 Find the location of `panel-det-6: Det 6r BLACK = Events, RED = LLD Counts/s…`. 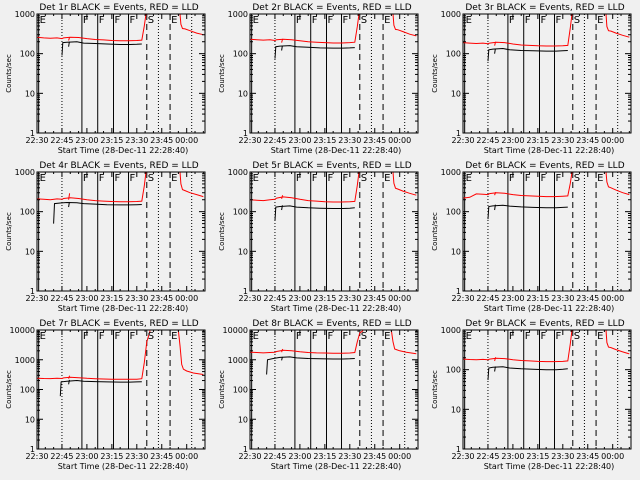

panel-det-6: Det 6r BLACK = Events, RED = LLD Counts/s… is located at coordinates (531, 237).